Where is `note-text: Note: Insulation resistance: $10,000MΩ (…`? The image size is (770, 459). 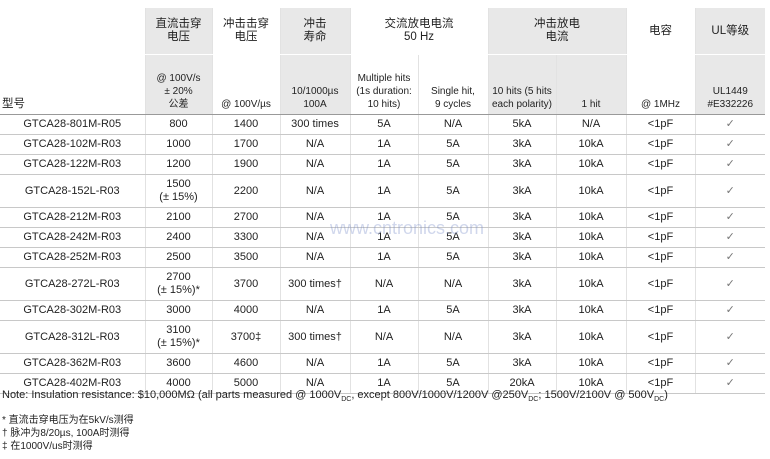 note-text: Note: Insulation resistance: $10,000MΩ (… is located at coordinates (172, 395).